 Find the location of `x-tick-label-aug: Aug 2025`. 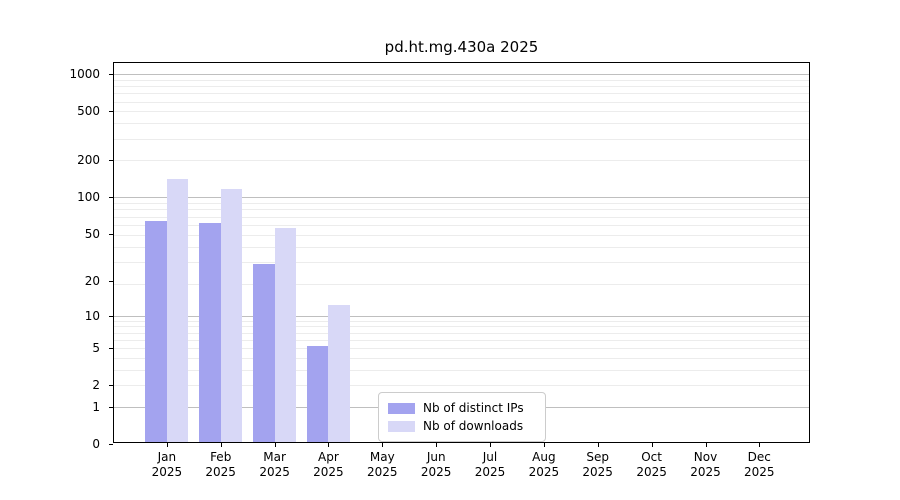

x-tick-label-aug: Aug 2025 is located at coordinates (544, 465).